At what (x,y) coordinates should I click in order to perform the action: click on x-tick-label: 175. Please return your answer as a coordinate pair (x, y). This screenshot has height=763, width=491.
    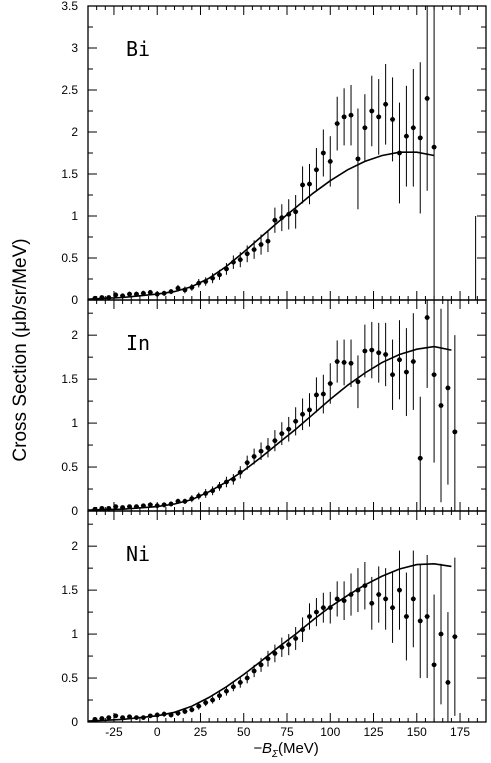
    Looking at the image, I should click on (460, 732).